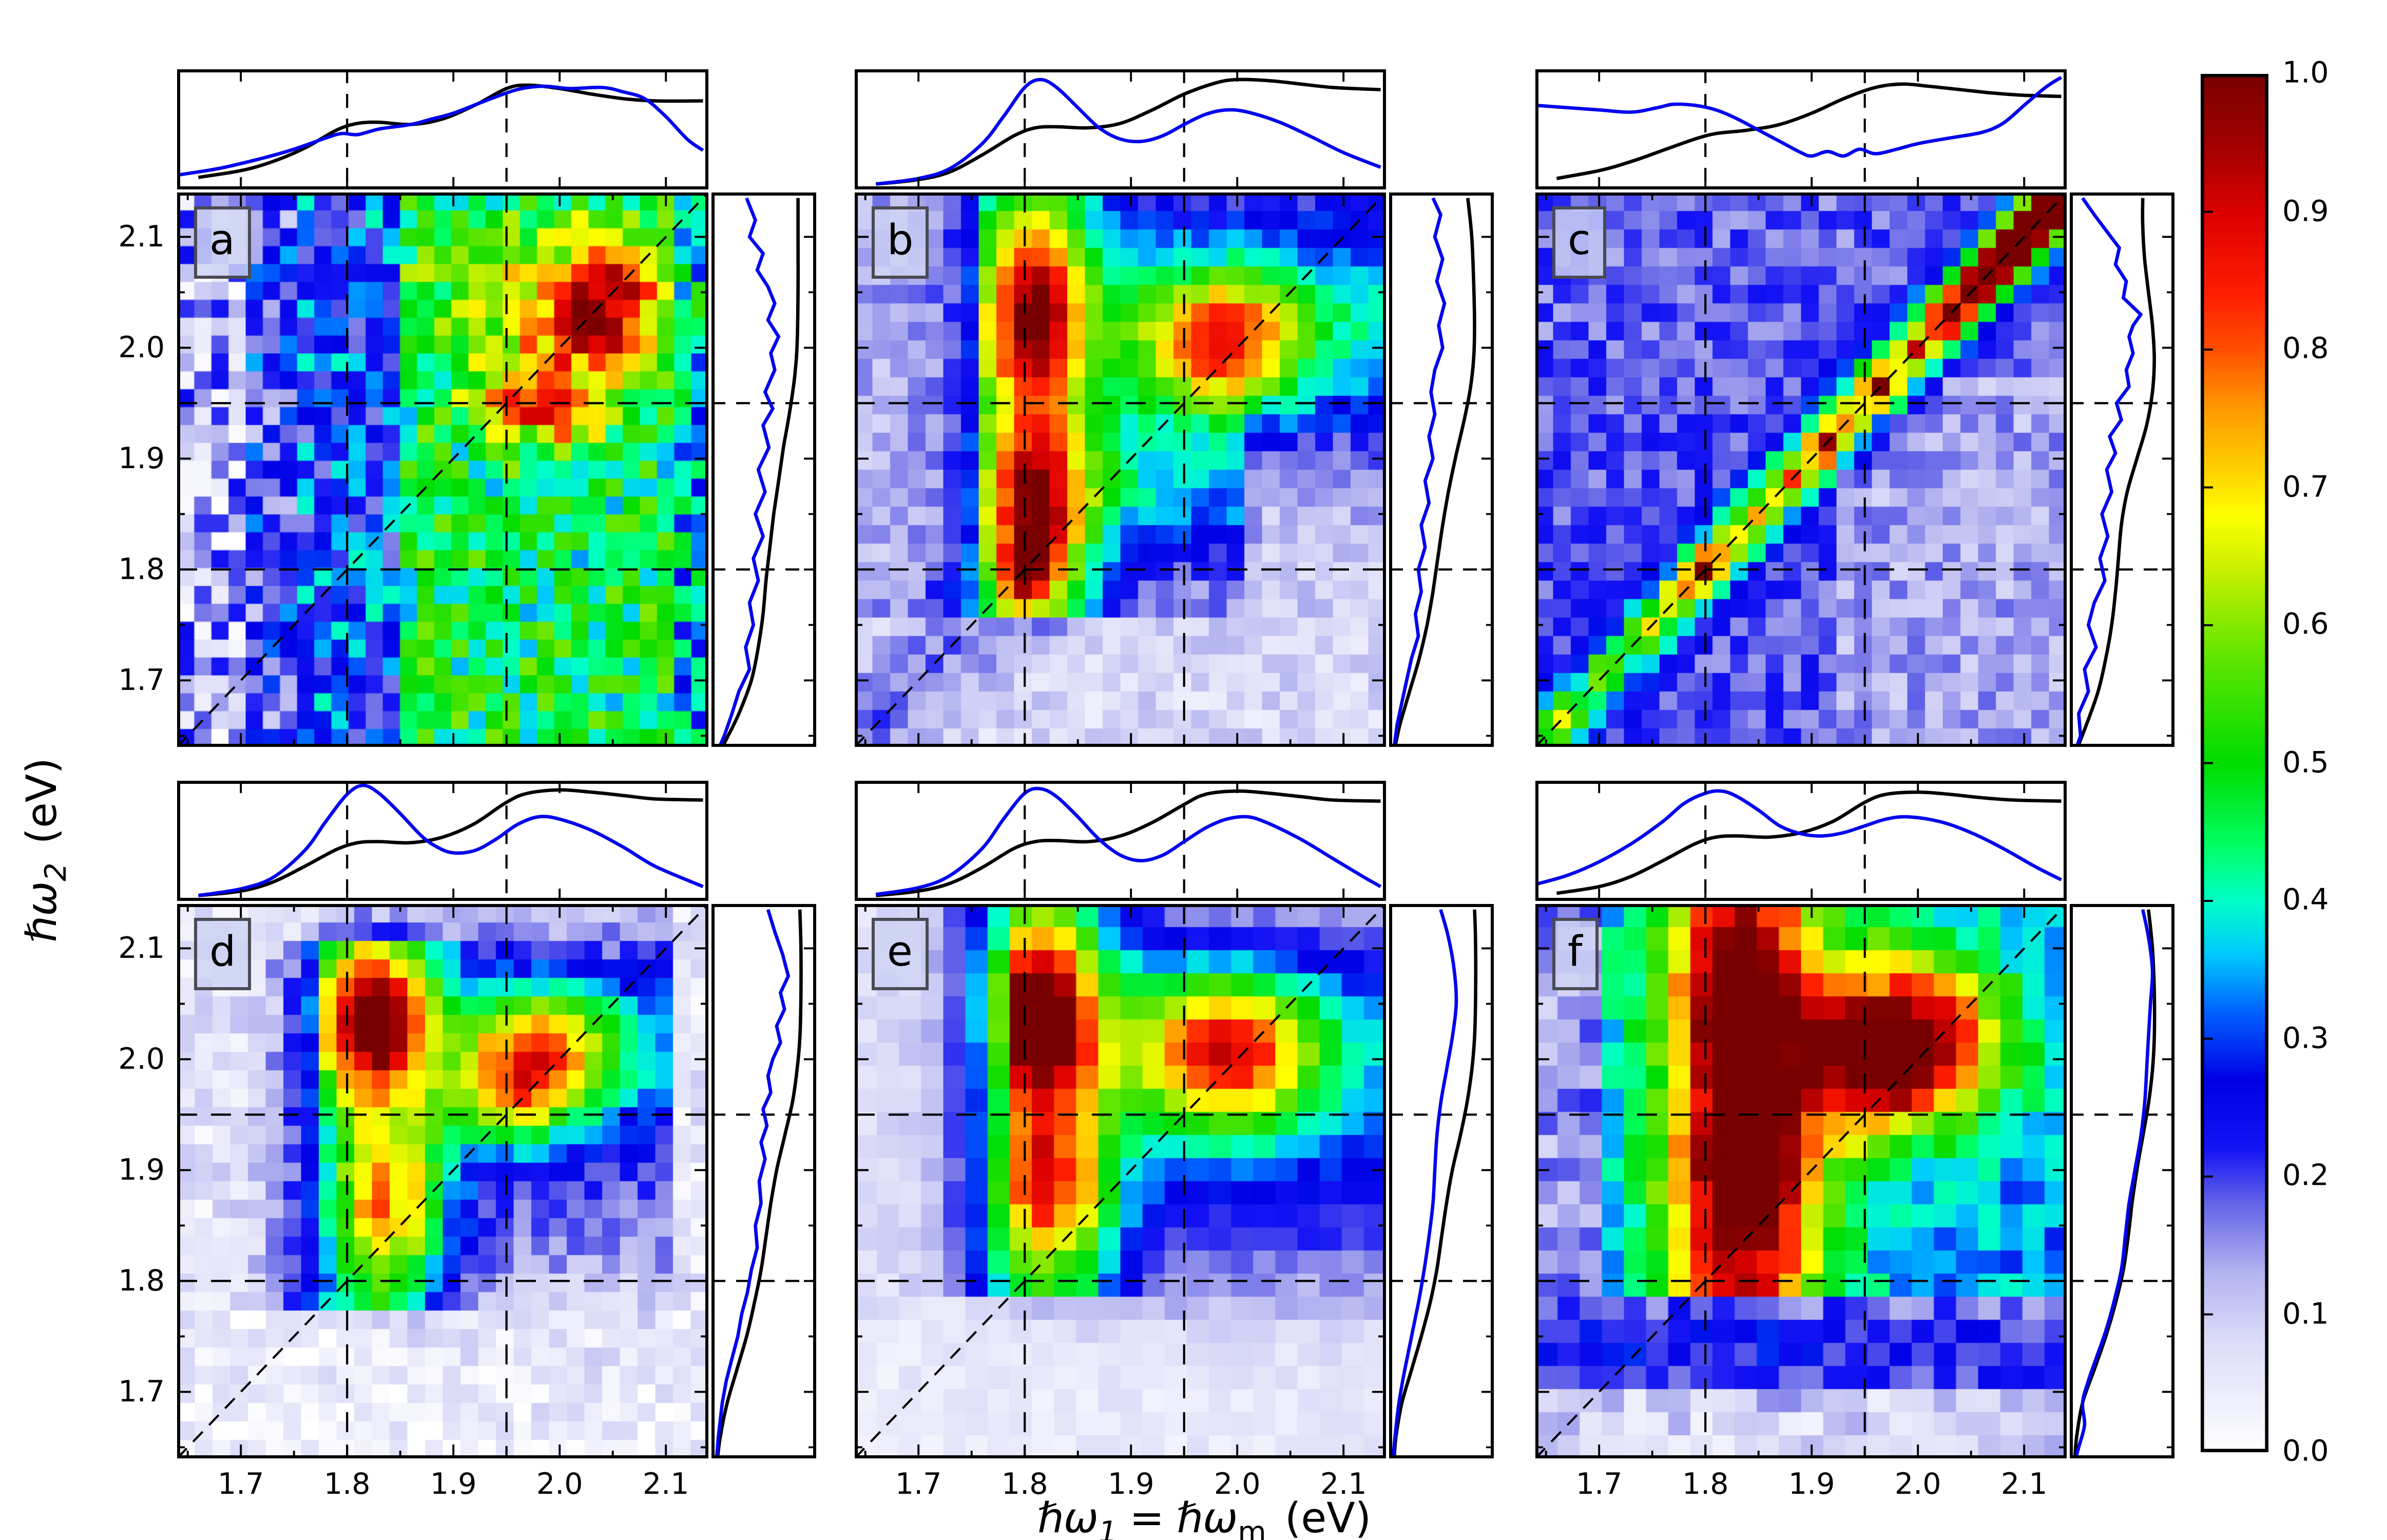  Describe the element at coordinates (1328, 1517) in the screenshot. I see `xlabel-unit: (eV)` at that location.